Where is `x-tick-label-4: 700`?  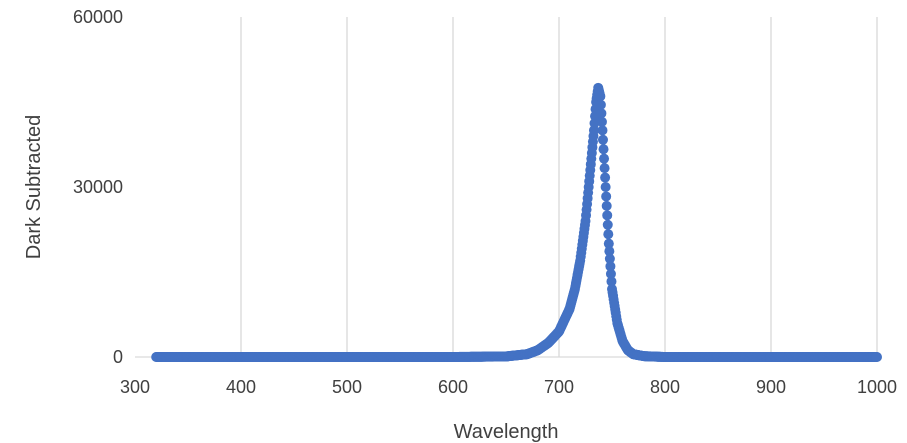 x-tick-label-4: 700 is located at coordinates (559, 387).